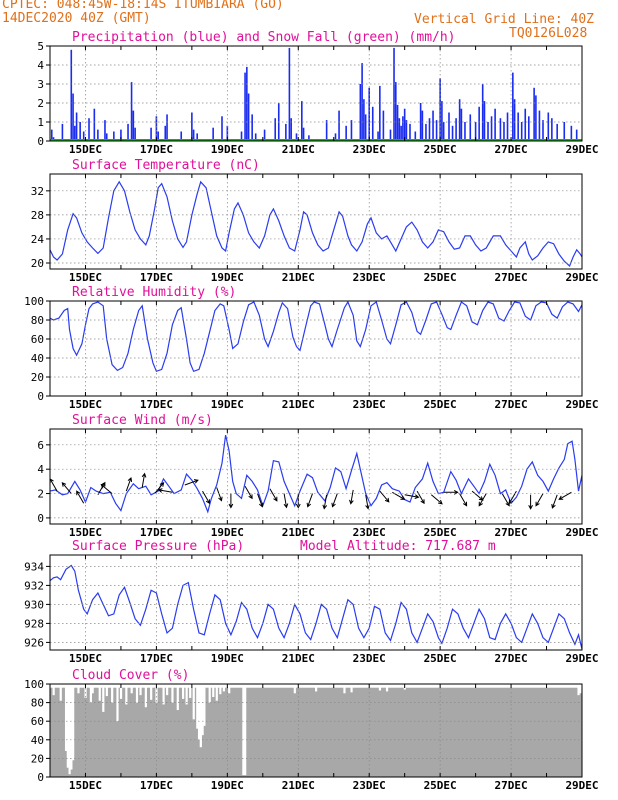  Describe the element at coordinates (34, 642) in the screenshot. I see `y-tick-label: 926` at that location.